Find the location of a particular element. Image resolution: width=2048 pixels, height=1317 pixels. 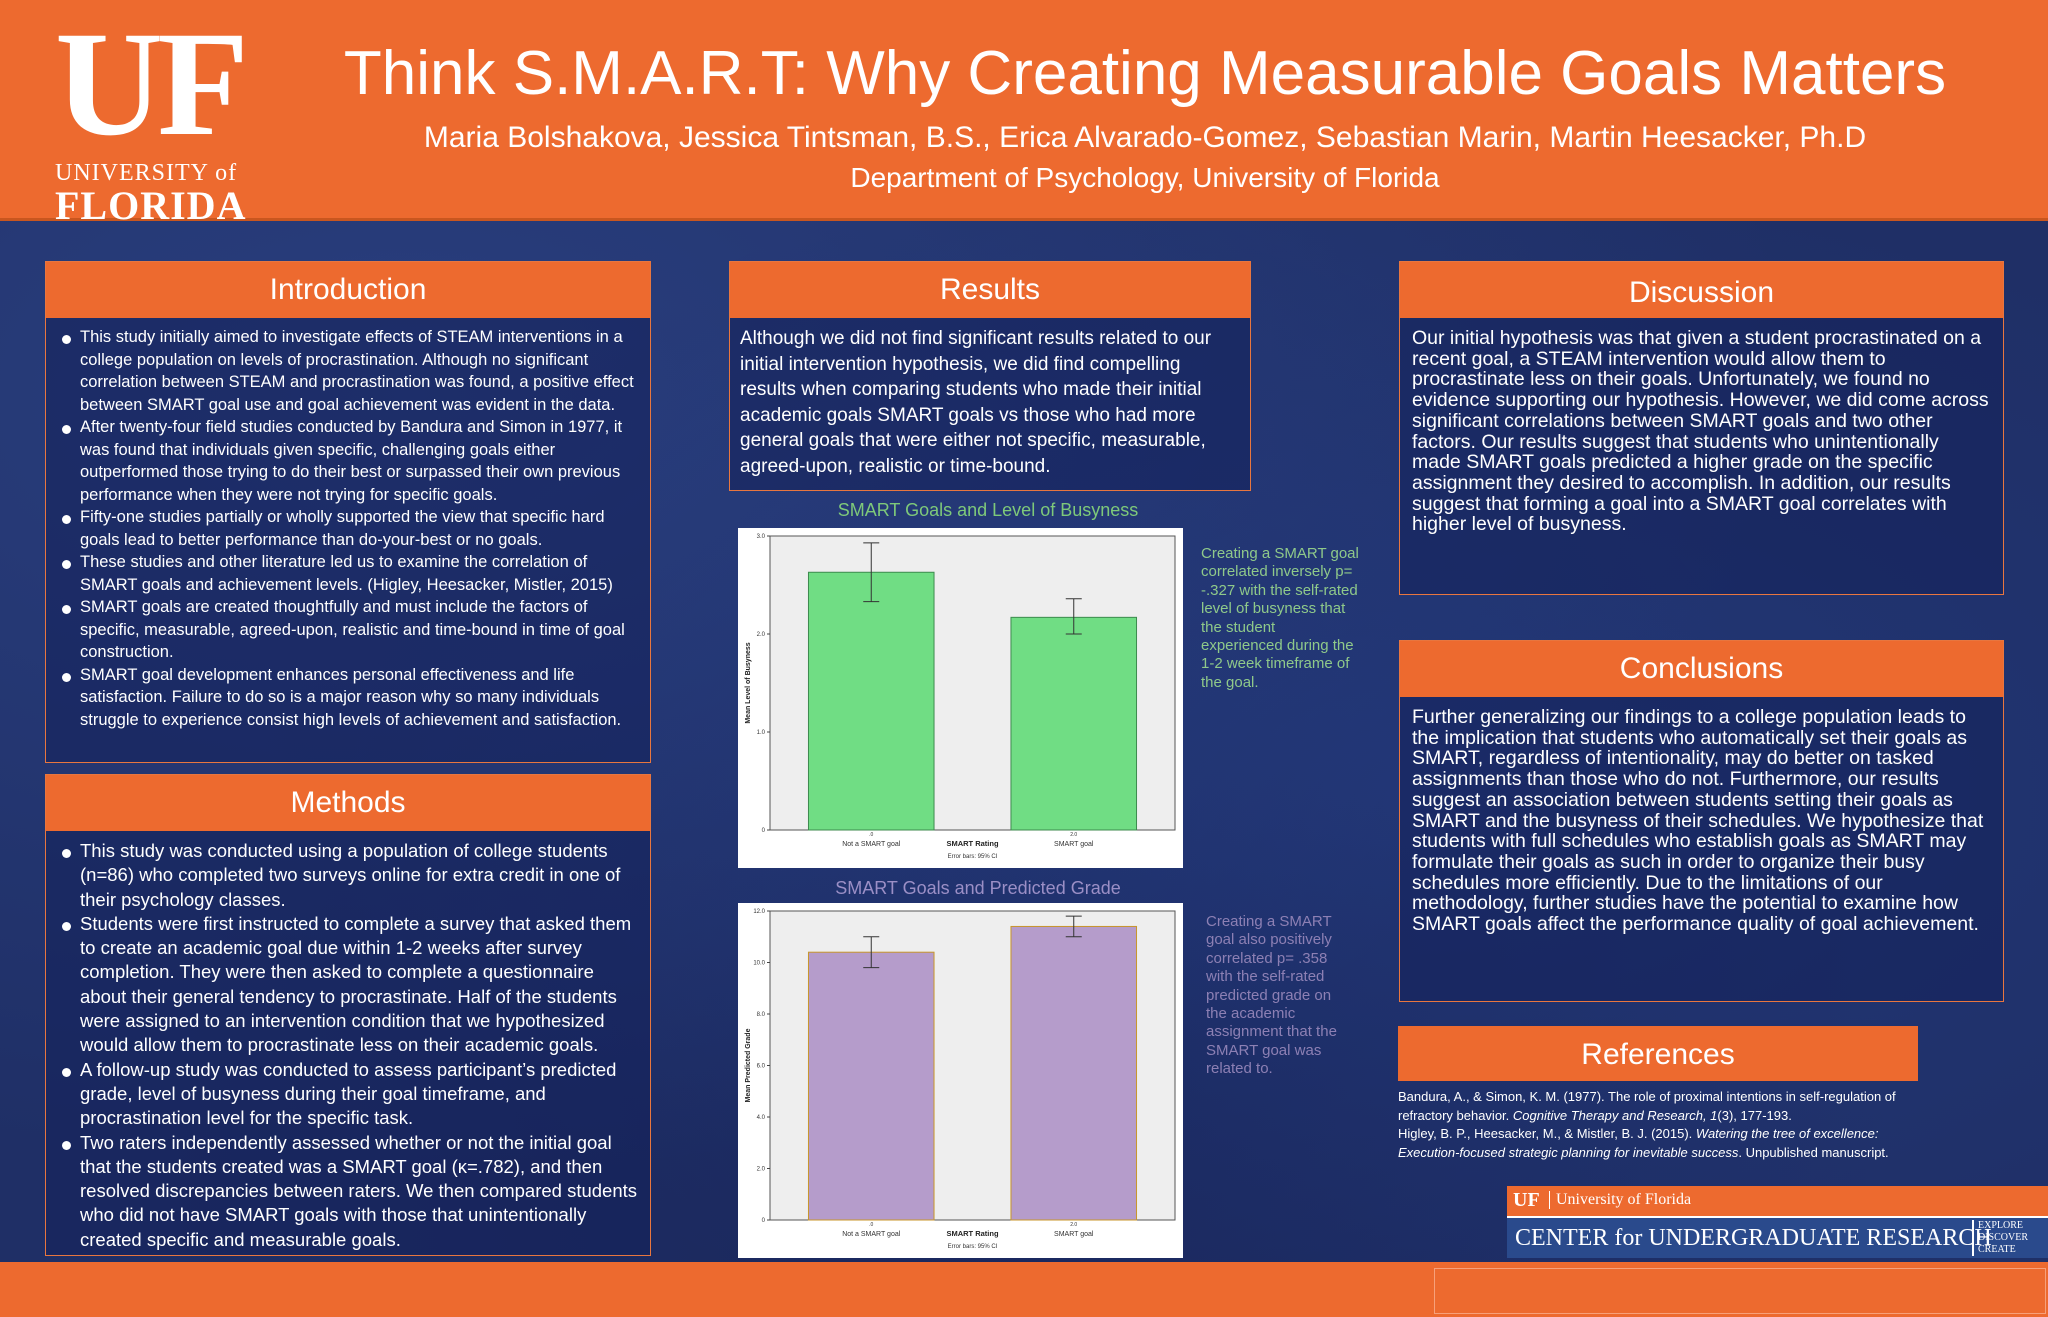

chart1-ylabel: Mean Level of Busyness is located at coordinates (748, 682).